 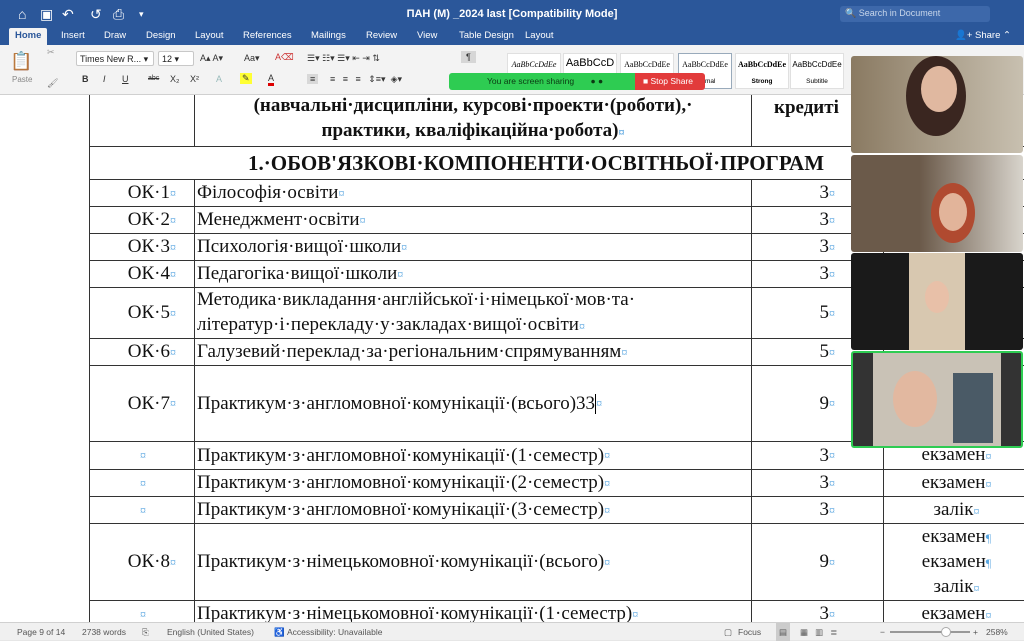 What do you see at coordinates (219, 79) in the screenshot?
I see `text-effects-icon: A` at bounding box center [219, 79].